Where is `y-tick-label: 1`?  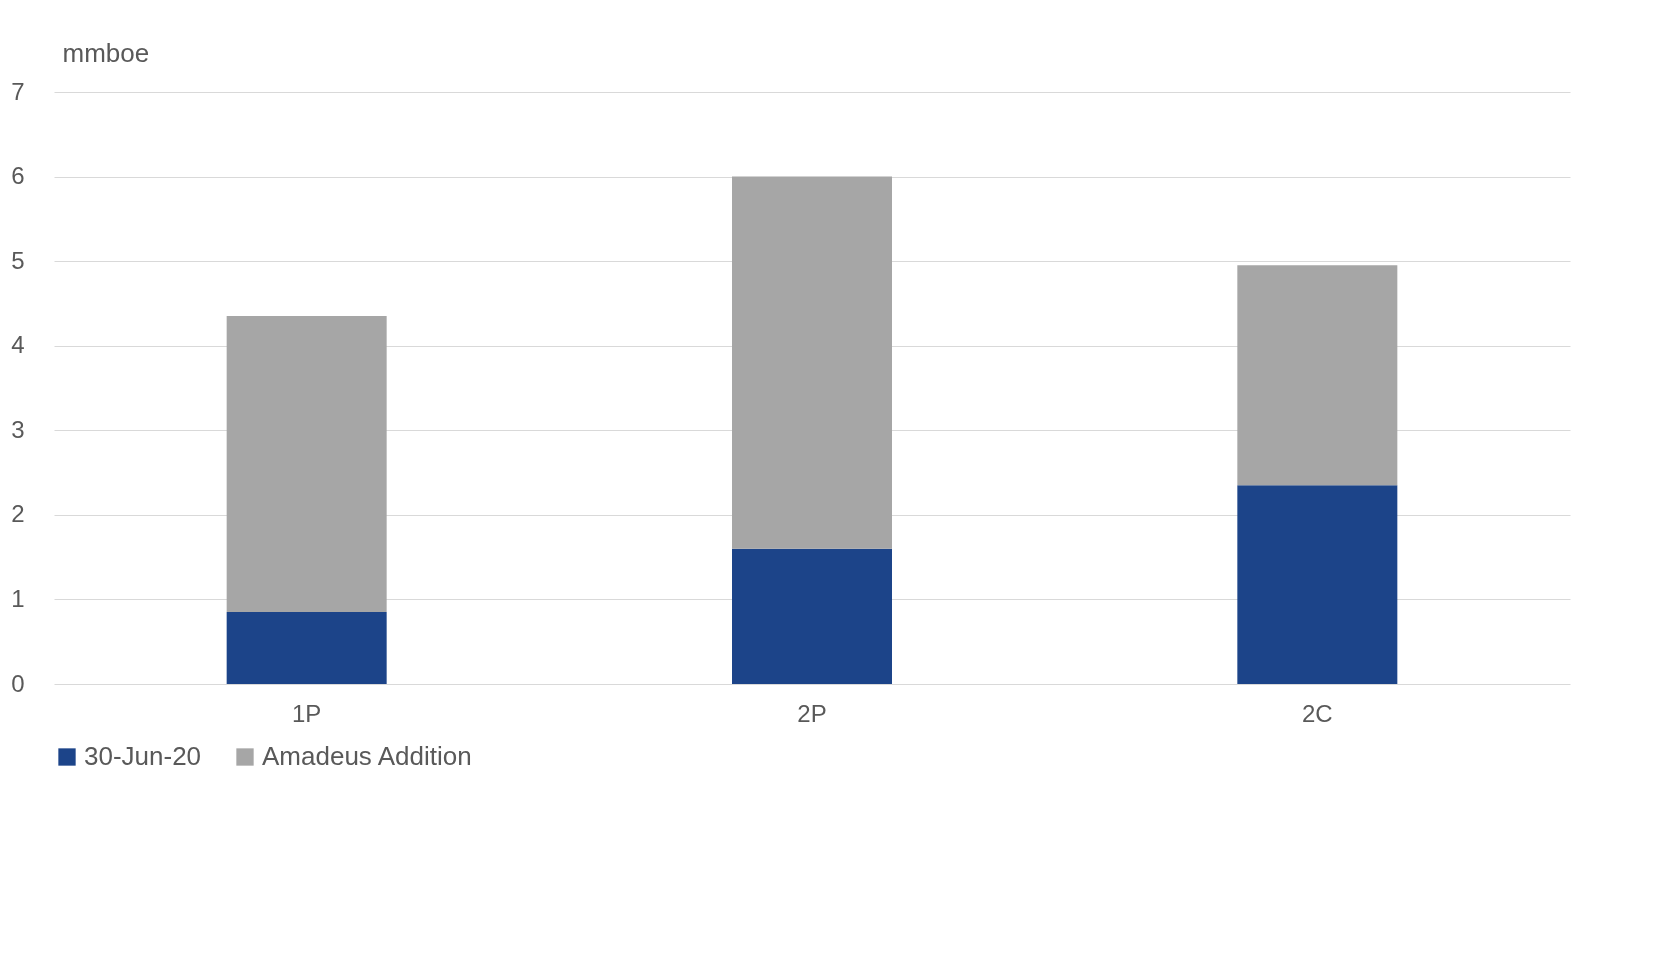 y-tick-label: 1 is located at coordinates (18, 598).